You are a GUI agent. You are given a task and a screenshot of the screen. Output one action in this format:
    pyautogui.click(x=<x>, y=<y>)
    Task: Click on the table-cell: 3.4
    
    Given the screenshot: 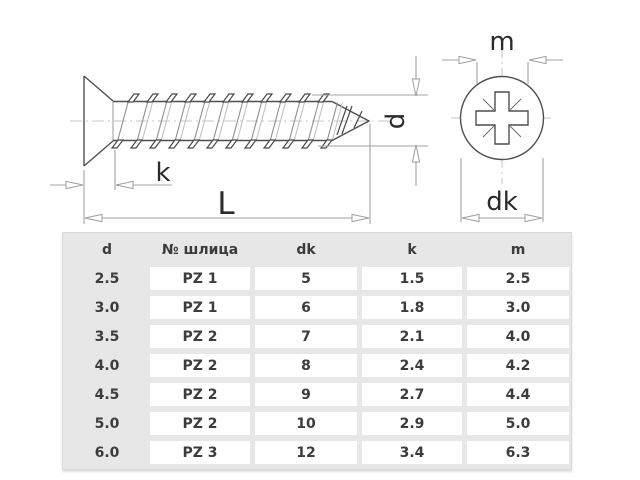 What is the action you would take?
    pyautogui.click(x=412, y=452)
    